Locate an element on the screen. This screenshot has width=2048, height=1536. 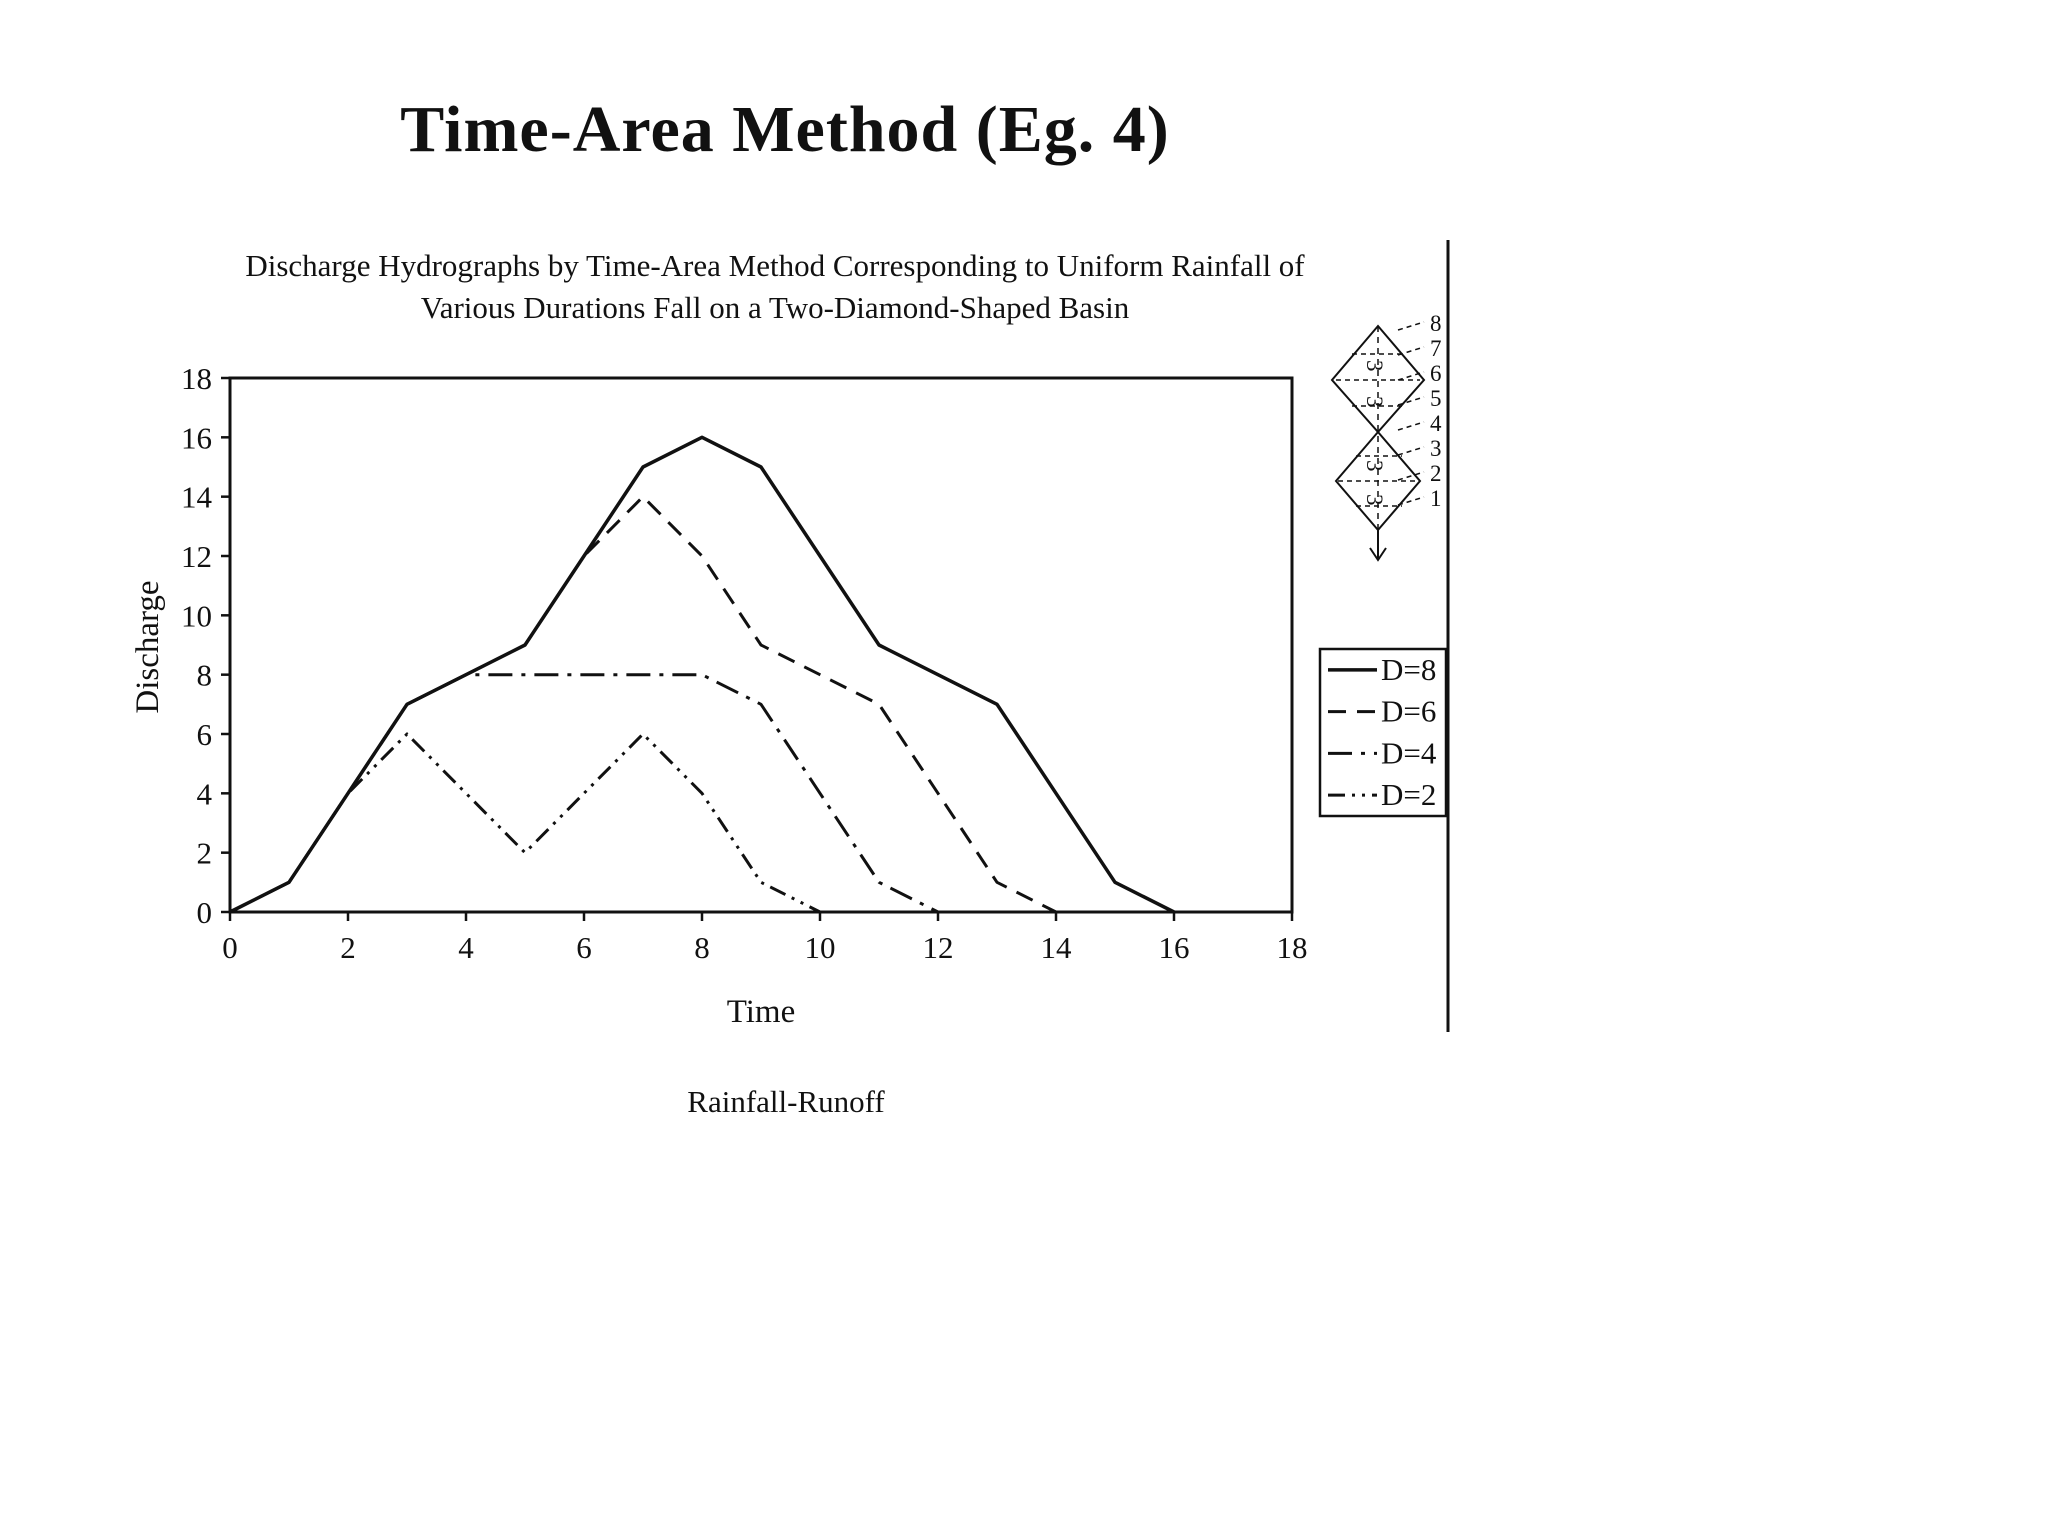
y-tick-label: 0 is located at coordinates (205, 912).